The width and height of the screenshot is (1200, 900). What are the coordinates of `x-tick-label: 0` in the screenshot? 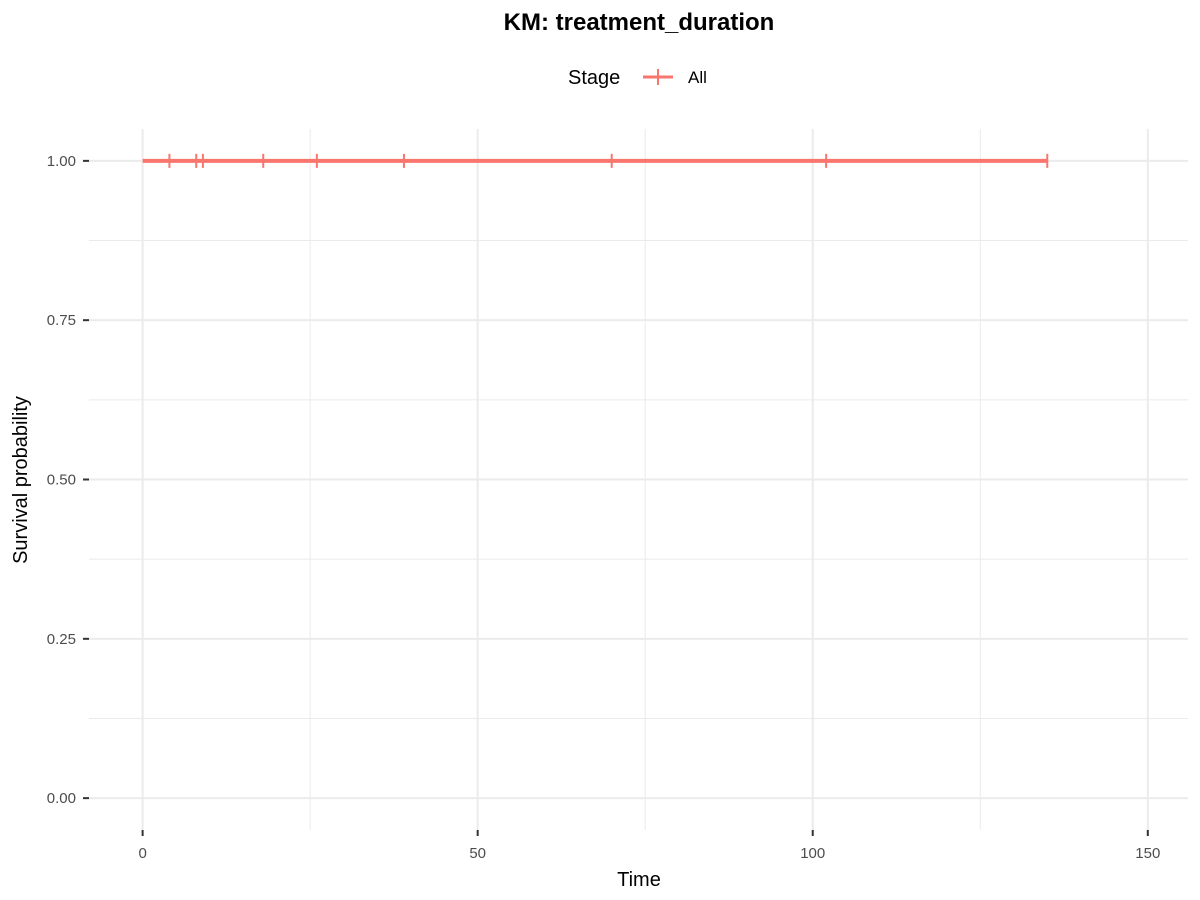 It's located at (142, 853).